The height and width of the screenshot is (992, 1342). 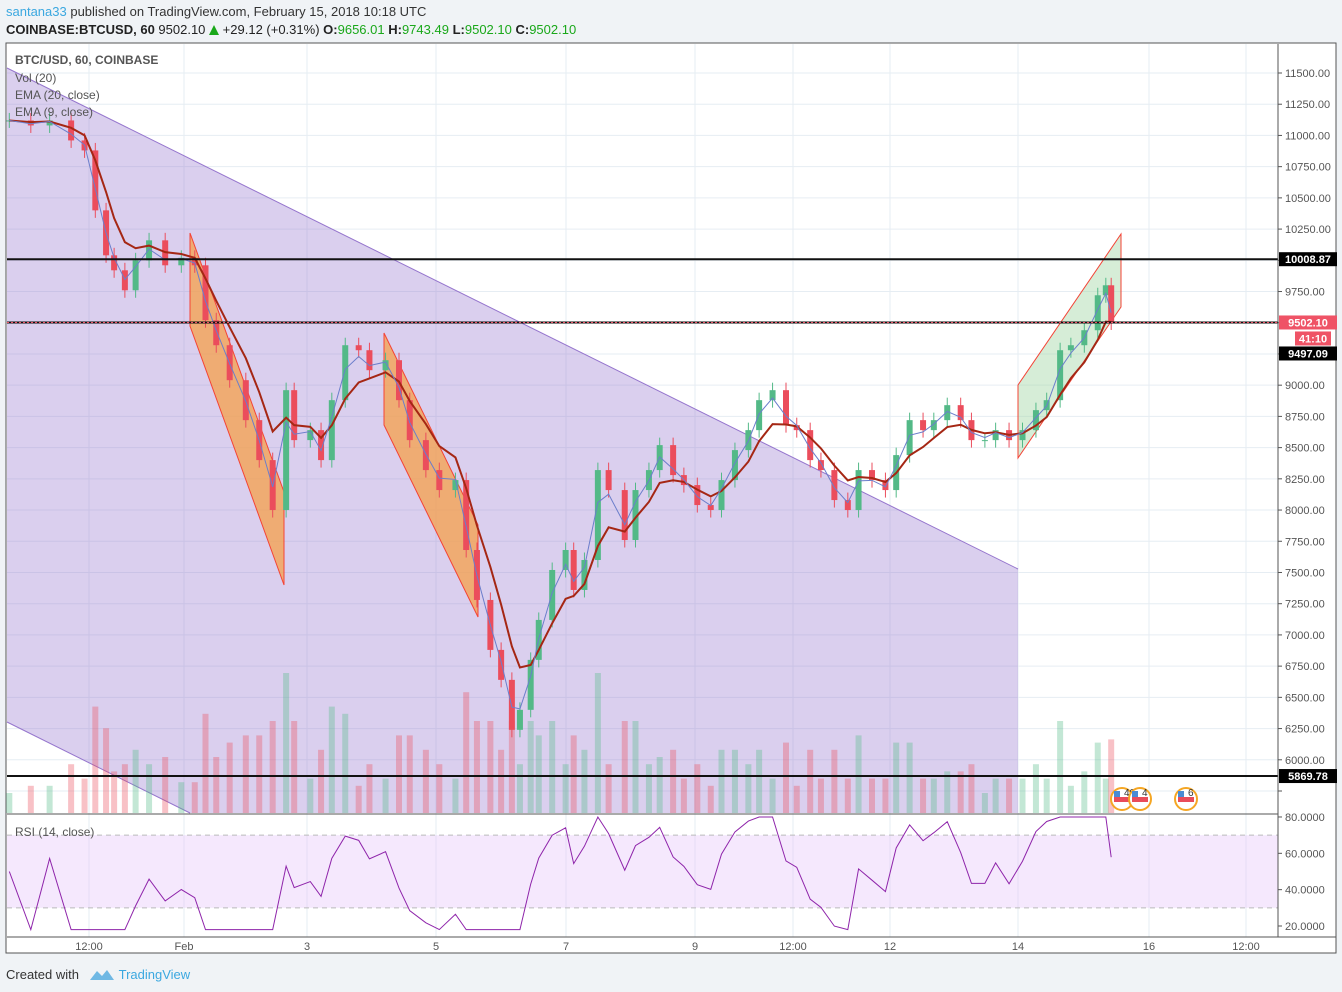 I want to click on us-flag-canton, so click(x=1181, y=794).